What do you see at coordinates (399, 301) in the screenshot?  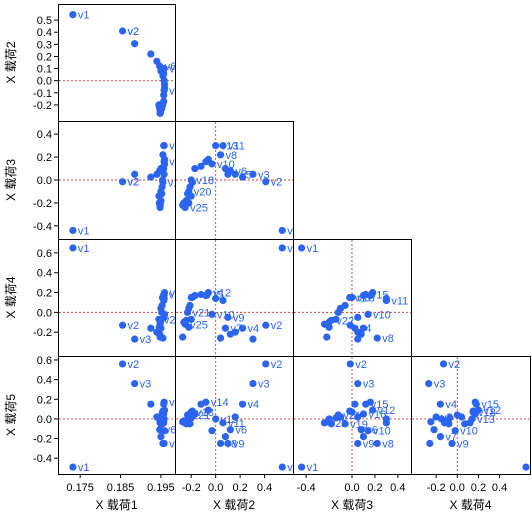 I see `point-label-v11: v11` at bounding box center [399, 301].